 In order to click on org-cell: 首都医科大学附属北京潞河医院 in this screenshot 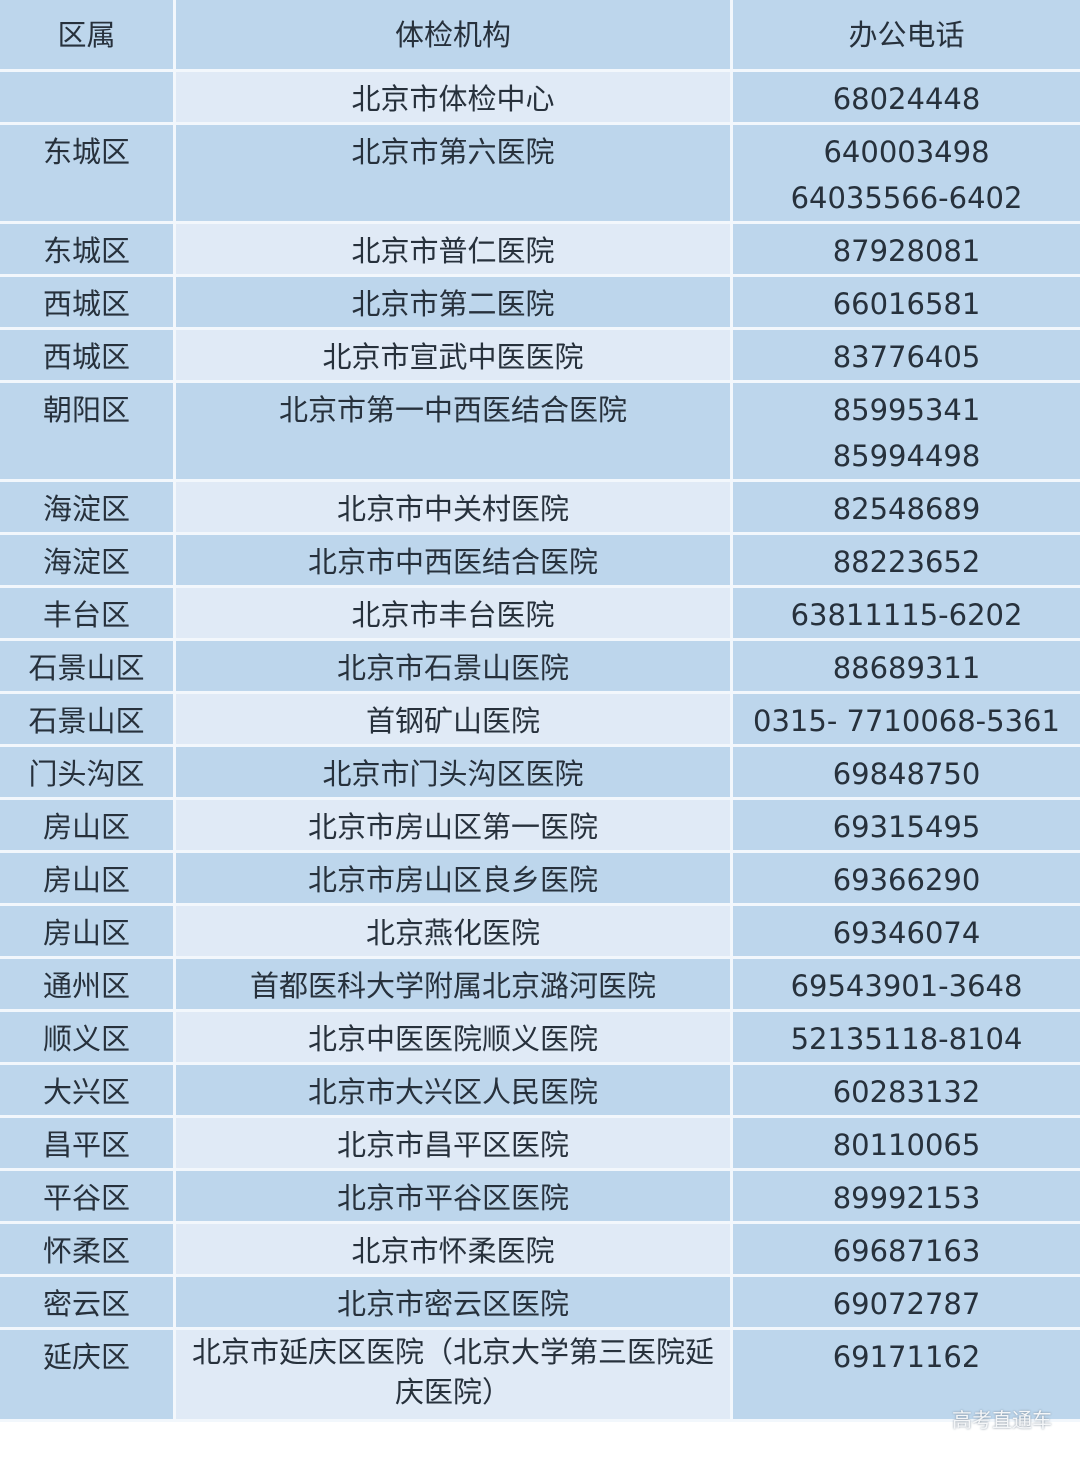, I will do `click(454, 985)`.